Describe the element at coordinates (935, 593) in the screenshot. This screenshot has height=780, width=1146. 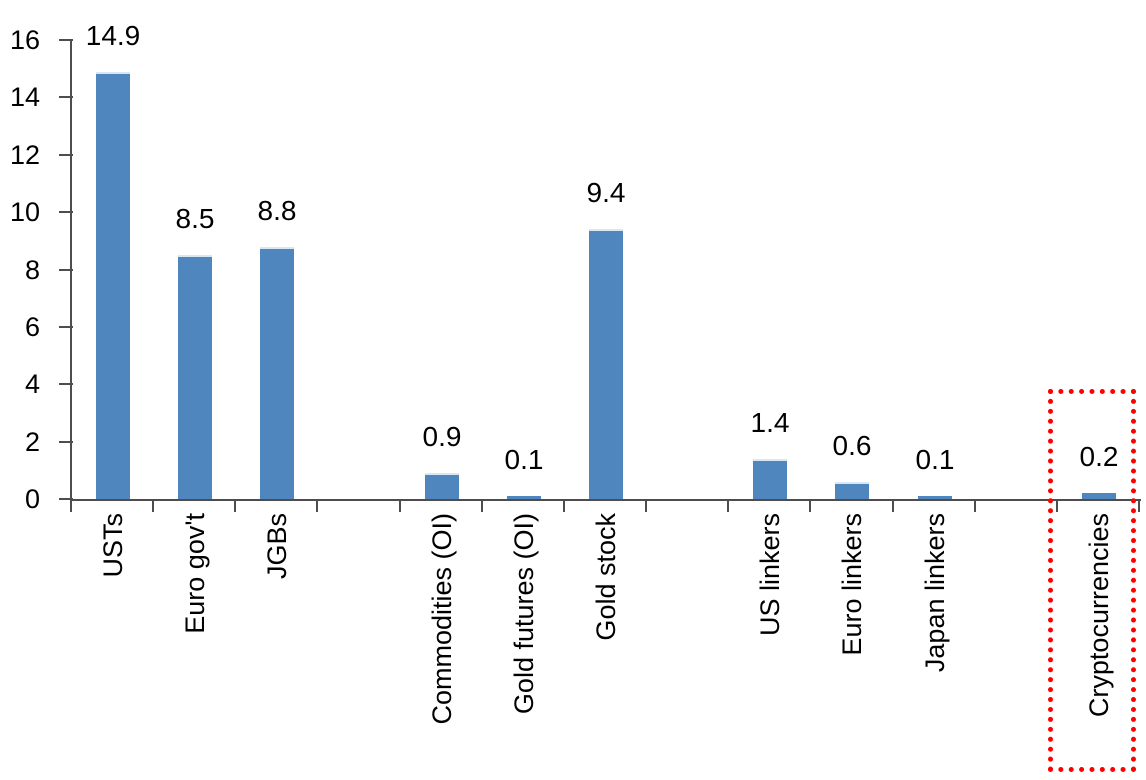
I see `category-label-japan-linkers: Japan linkers` at that location.